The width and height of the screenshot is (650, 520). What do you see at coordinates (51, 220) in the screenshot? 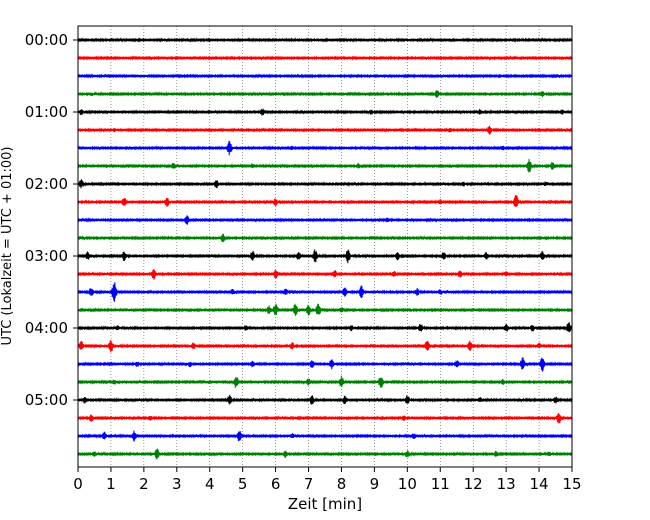
I see `y-axis-ticks: 00:00 01:00 02:00 03:00 04:00 05:00` at bounding box center [51, 220].